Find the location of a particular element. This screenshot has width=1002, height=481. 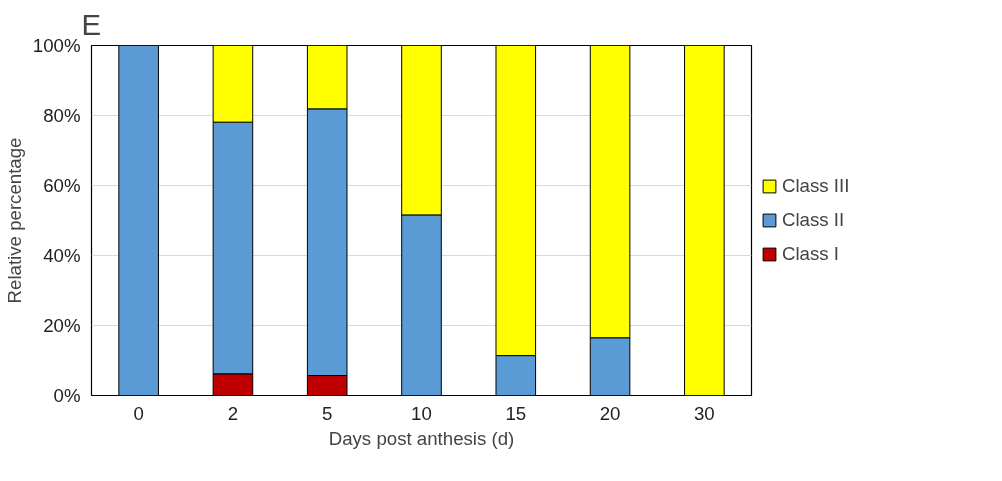

y-tick-label: 20% is located at coordinates (62, 325).